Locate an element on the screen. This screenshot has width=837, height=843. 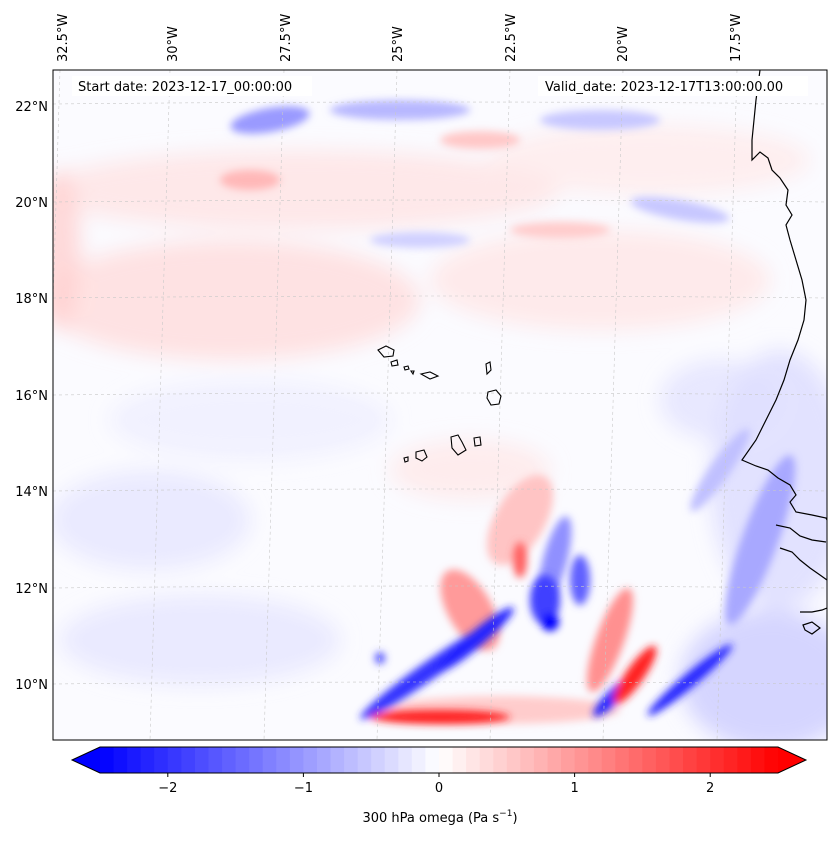
colorbar-tick-label: 0 is located at coordinates (439, 788).